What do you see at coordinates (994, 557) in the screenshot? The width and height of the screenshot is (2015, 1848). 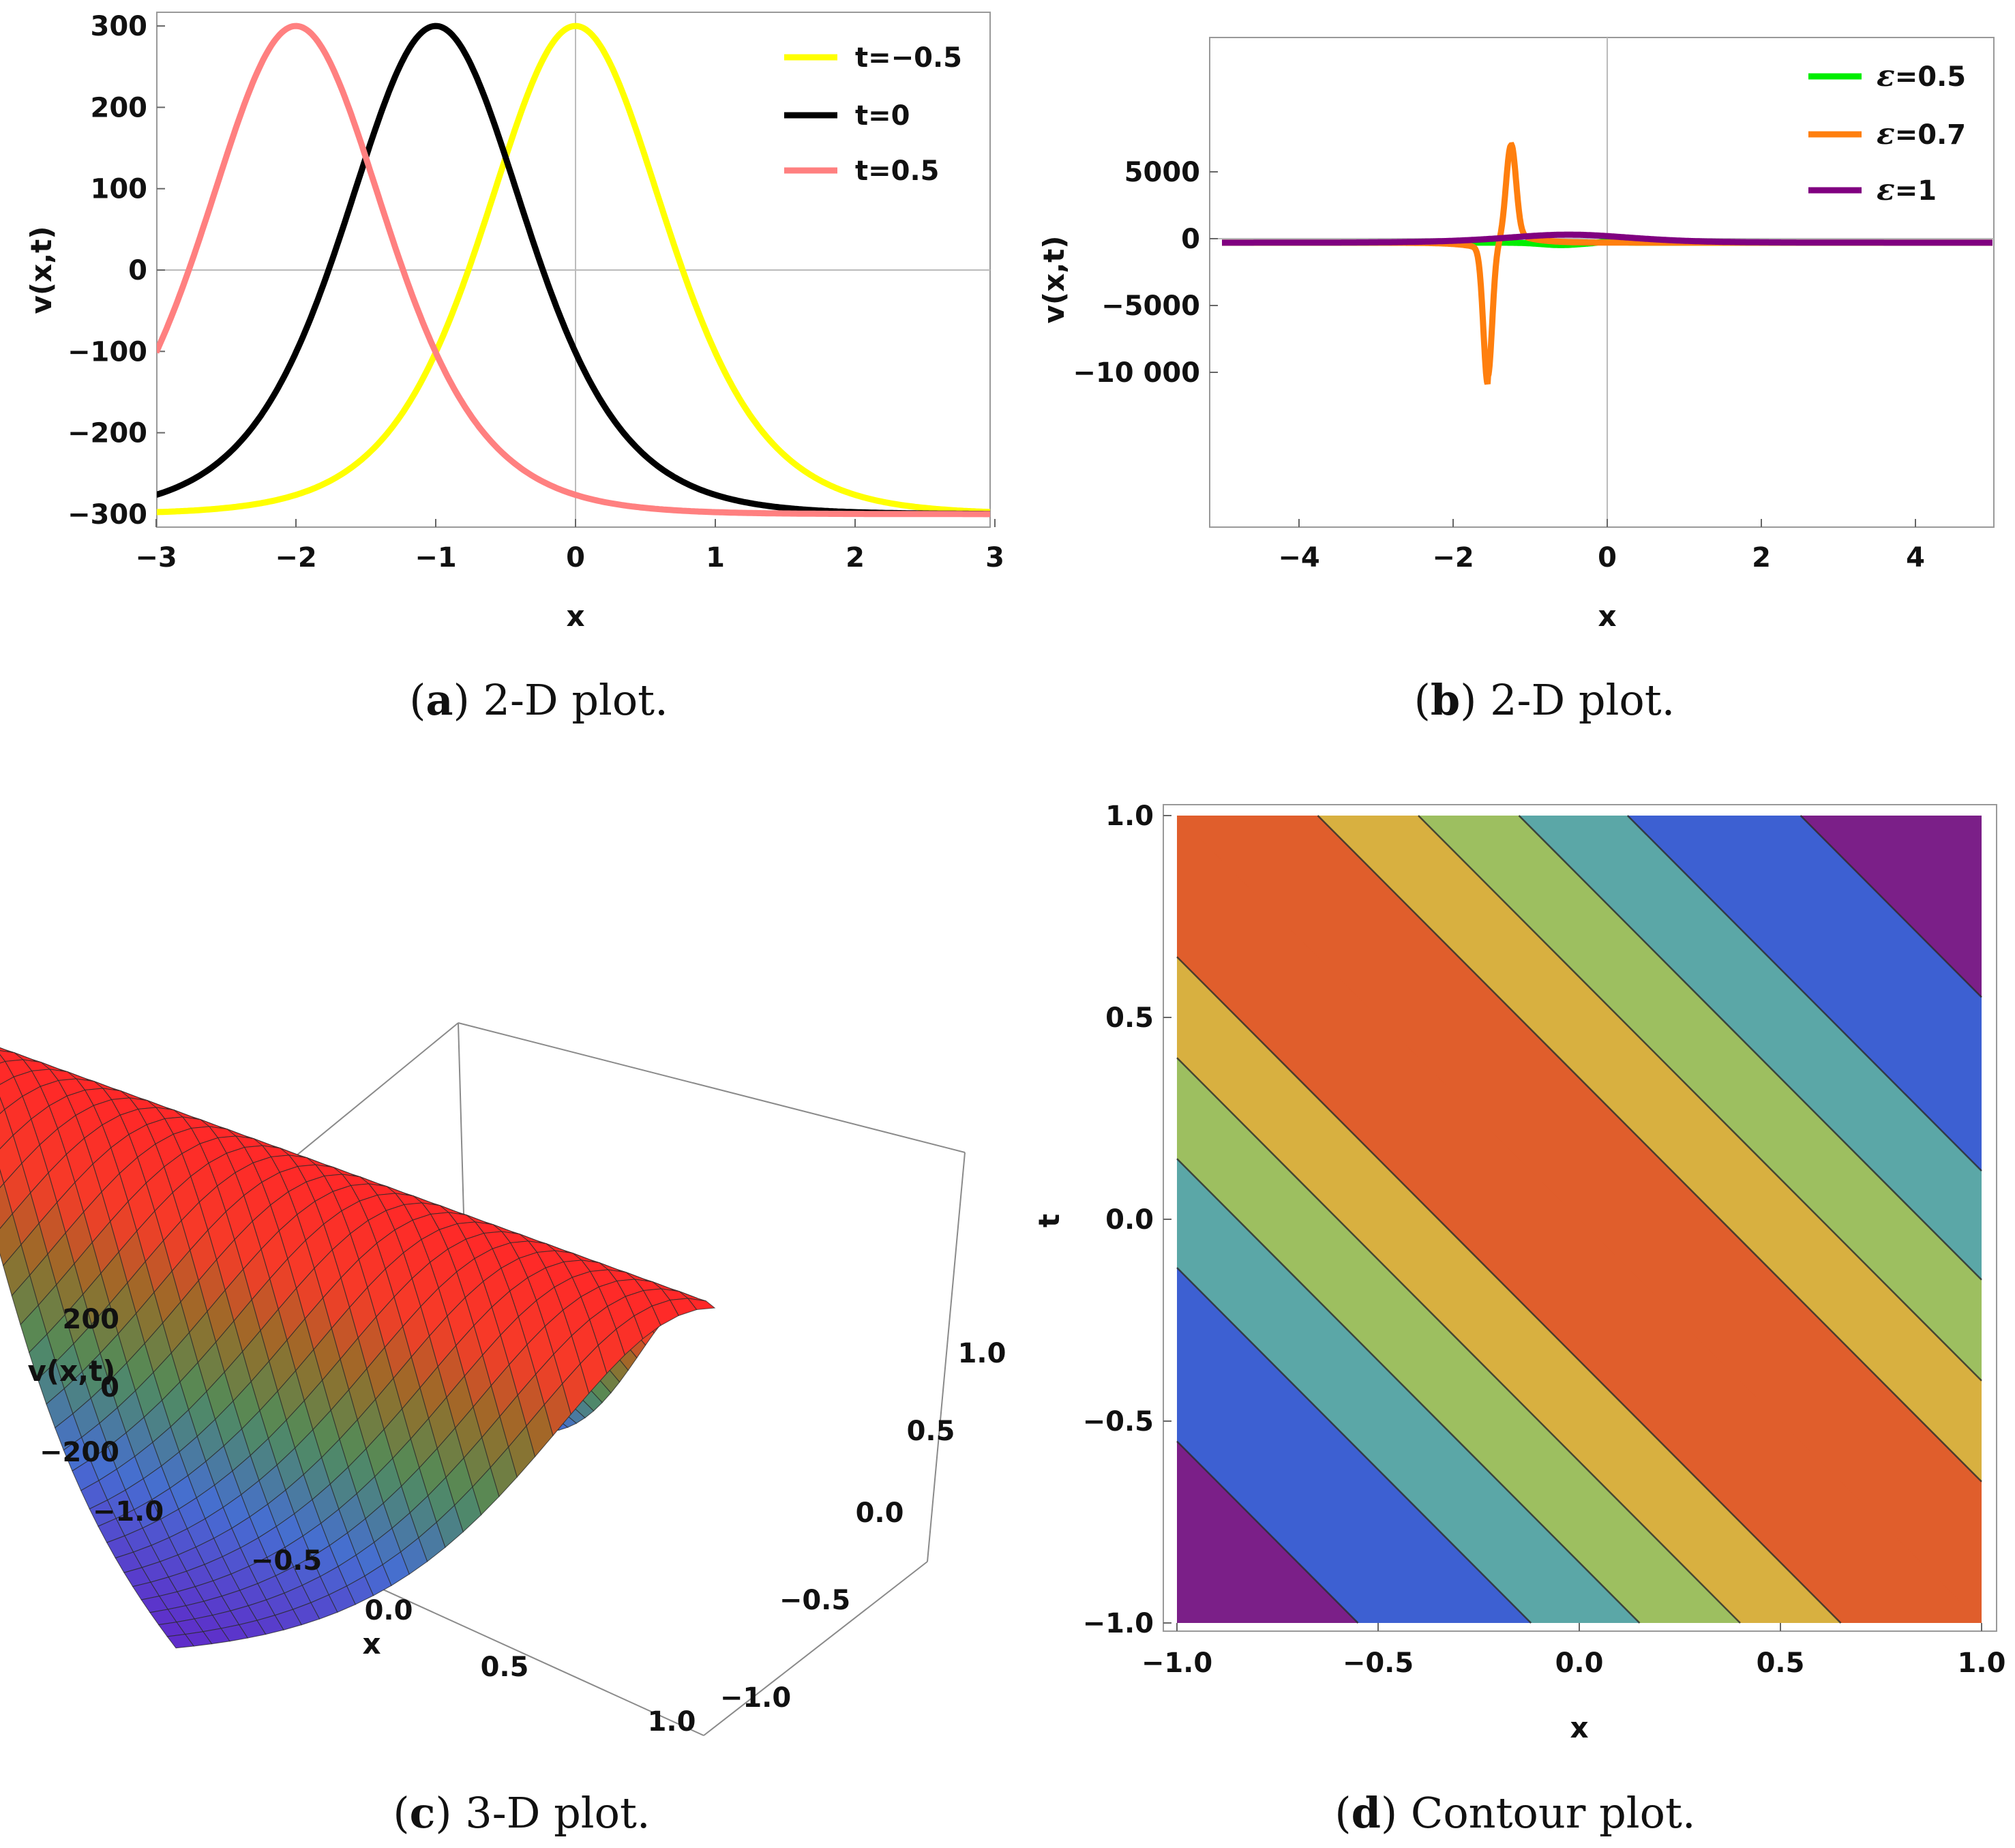 I see `panel-a-xtick-label: 3` at bounding box center [994, 557].